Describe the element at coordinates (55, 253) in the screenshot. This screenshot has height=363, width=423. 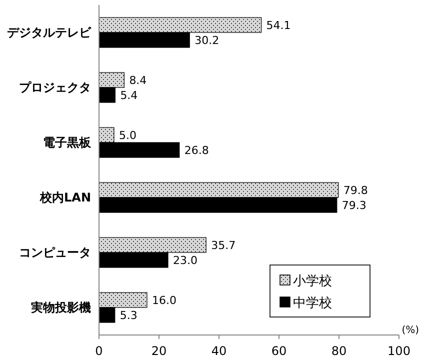
I see `category: コンピュータ` at that location.